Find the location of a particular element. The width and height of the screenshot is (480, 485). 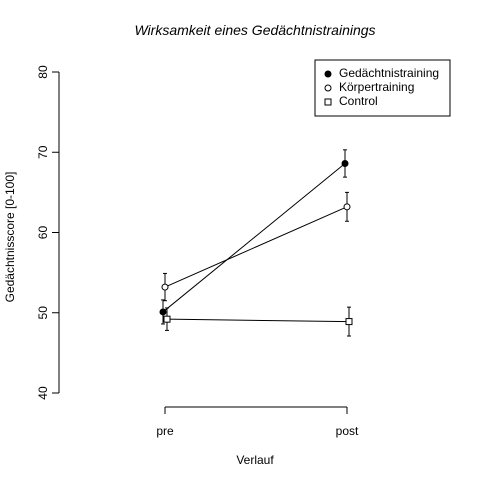

legend-label: Gedächtnistraining is located at coordinates (389, 73).